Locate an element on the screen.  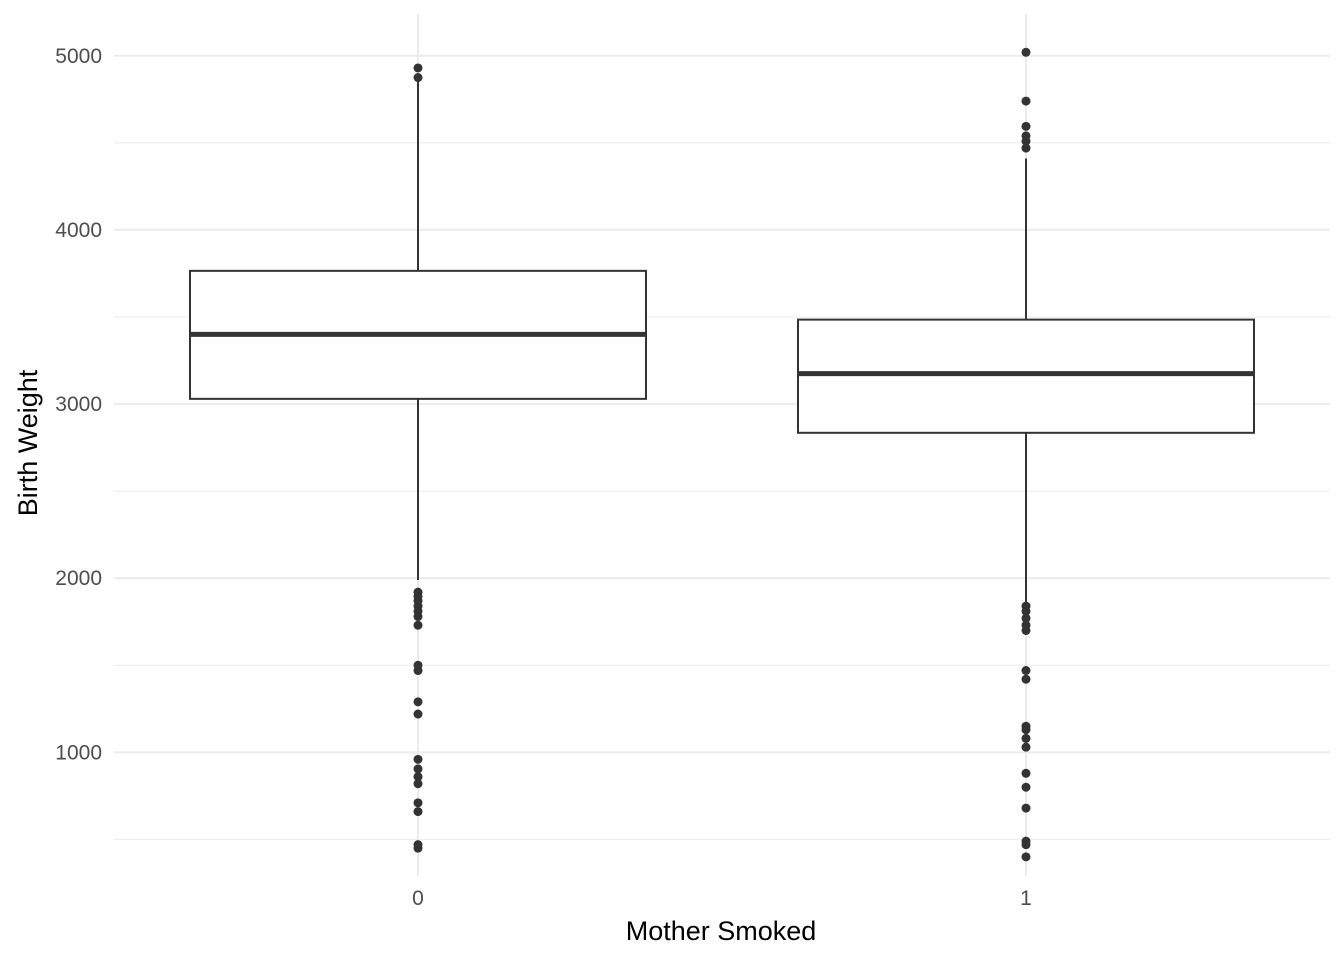
y-tick-label: 1000 is located at coordinates (78, 752).